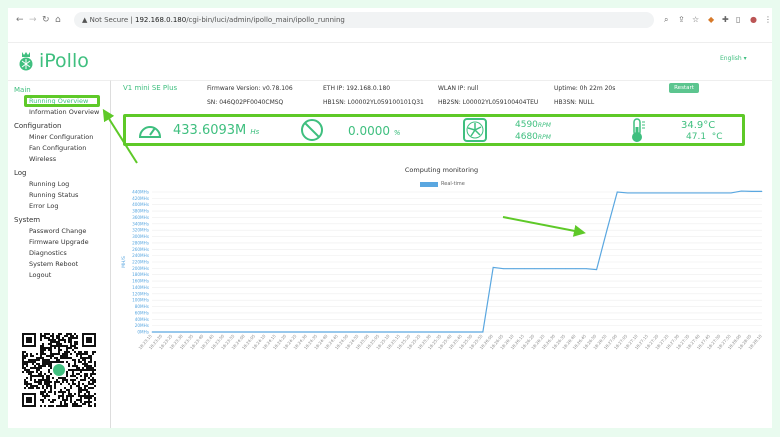 The image size is (780, 437). Describe the element at coordinates (434, 130) in the screenshot. I see `stats-panel` at that location.